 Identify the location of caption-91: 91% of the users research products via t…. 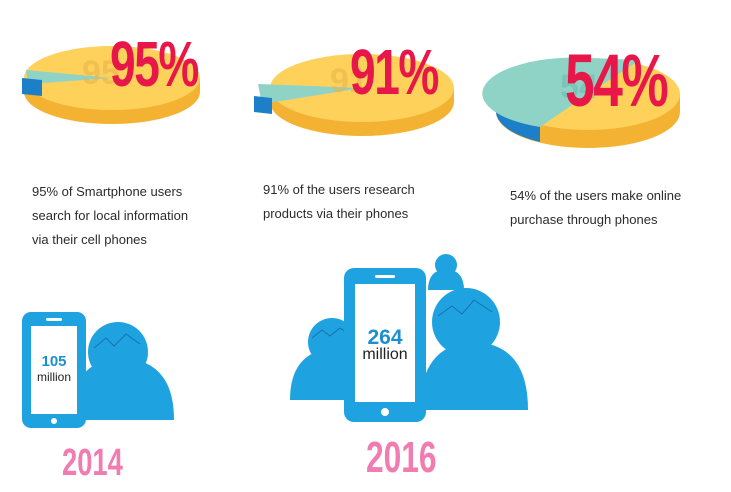
(339, 202).